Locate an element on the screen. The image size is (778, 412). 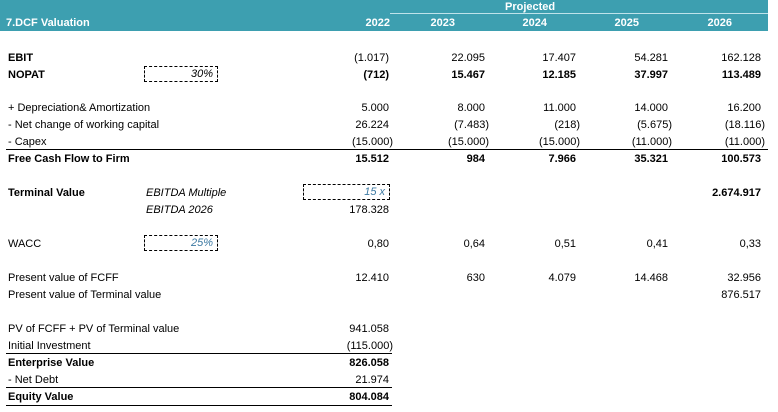
pv-fcff-2026: 32.956 is located at coordinates (744, 278).